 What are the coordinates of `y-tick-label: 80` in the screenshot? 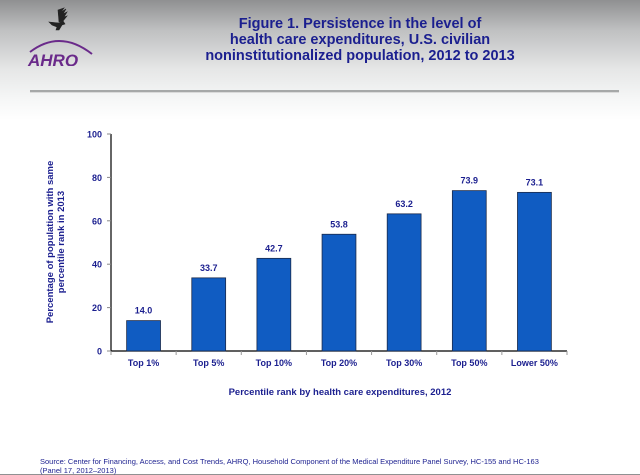 It's located at (97, 178).